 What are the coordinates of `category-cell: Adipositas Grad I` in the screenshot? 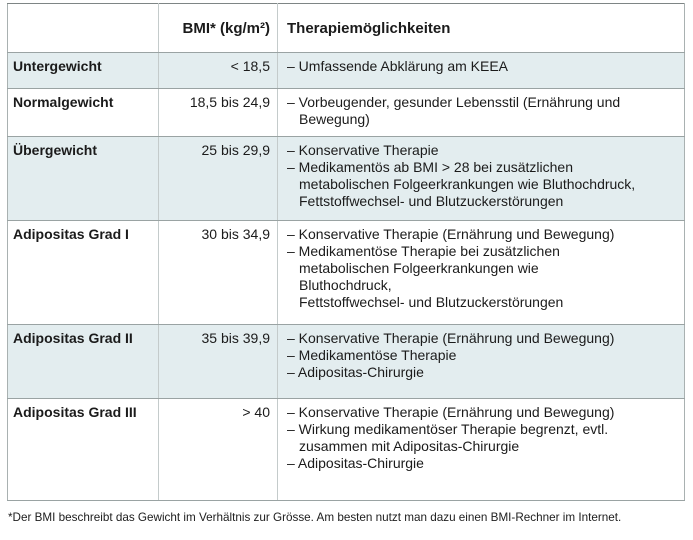 It's located at (83, 272).